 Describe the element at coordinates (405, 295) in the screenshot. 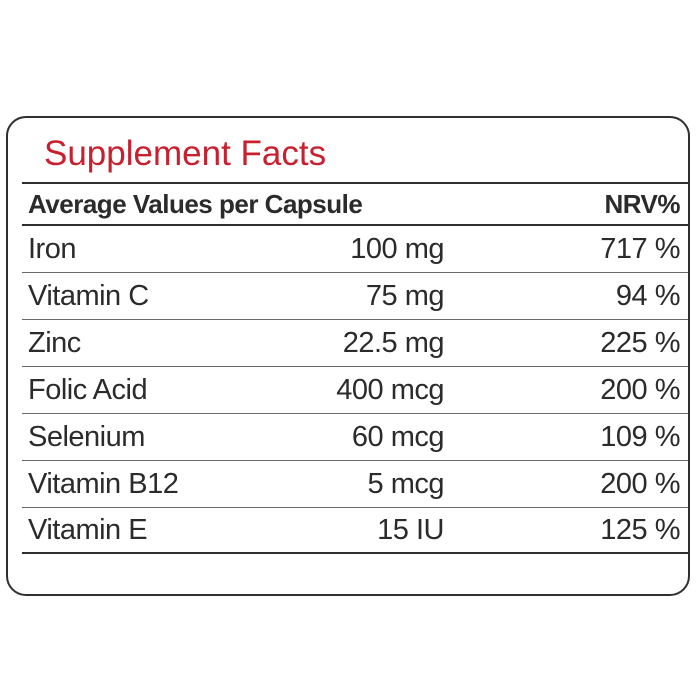

I see `nutrient-amount: 75 mg` at that location.